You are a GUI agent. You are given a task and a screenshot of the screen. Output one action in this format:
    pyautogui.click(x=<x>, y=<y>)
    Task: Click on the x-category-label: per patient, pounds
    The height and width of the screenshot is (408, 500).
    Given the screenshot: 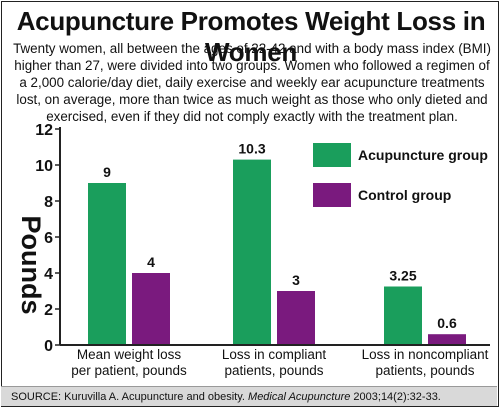 What is the action you would take?
    pyautogui.click(x=129, y=370)
    